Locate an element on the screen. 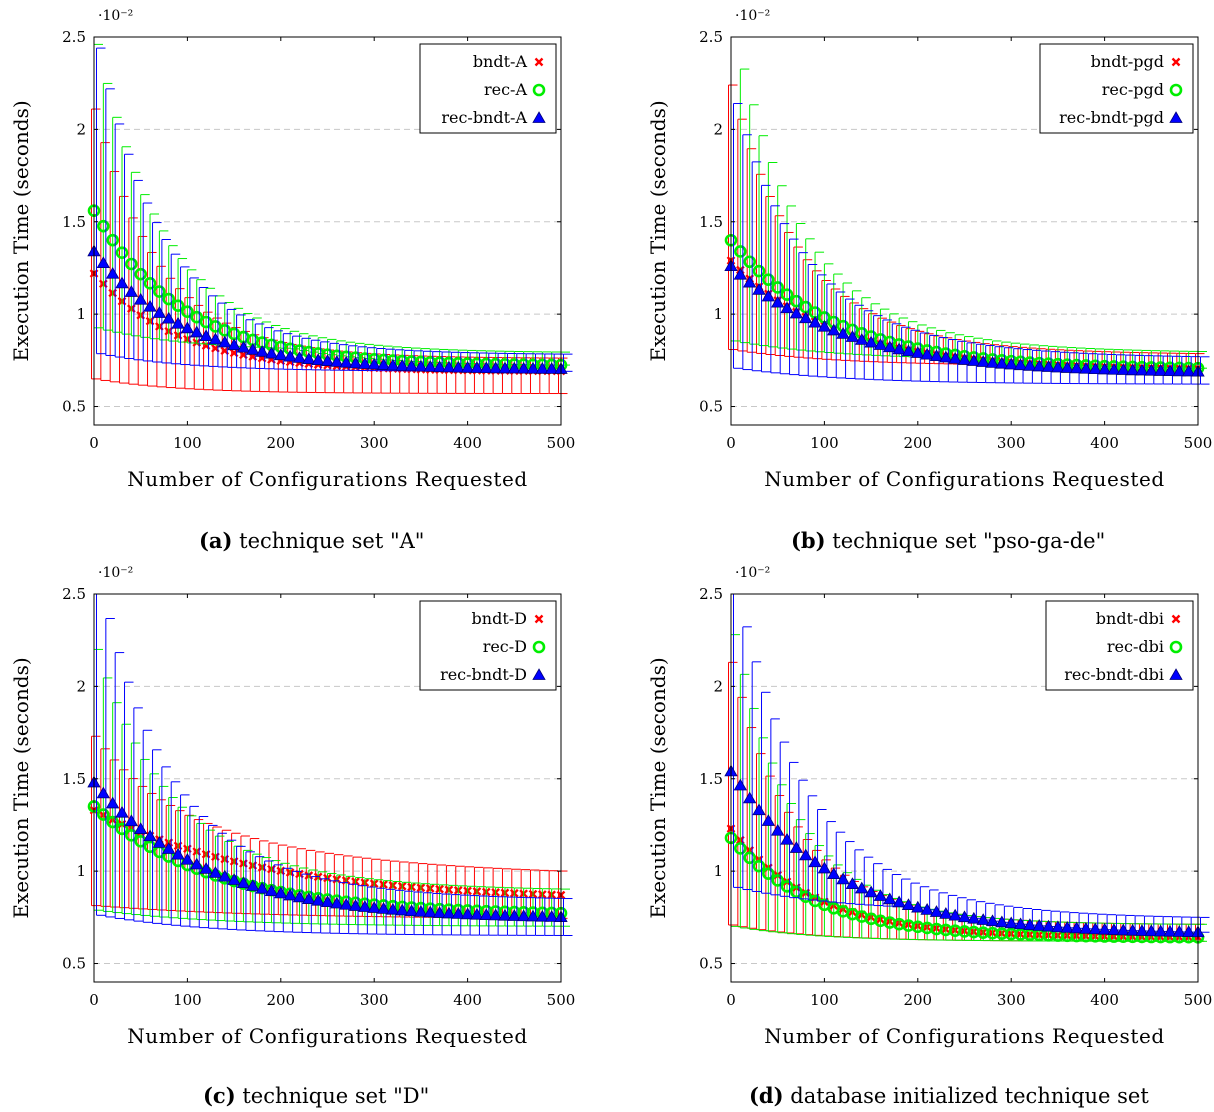 This screenshot has width=1214, height=1112. legend: bndt-pgd rec-pgd rec-bndt-pgd is located at coordinates (1116, 88).